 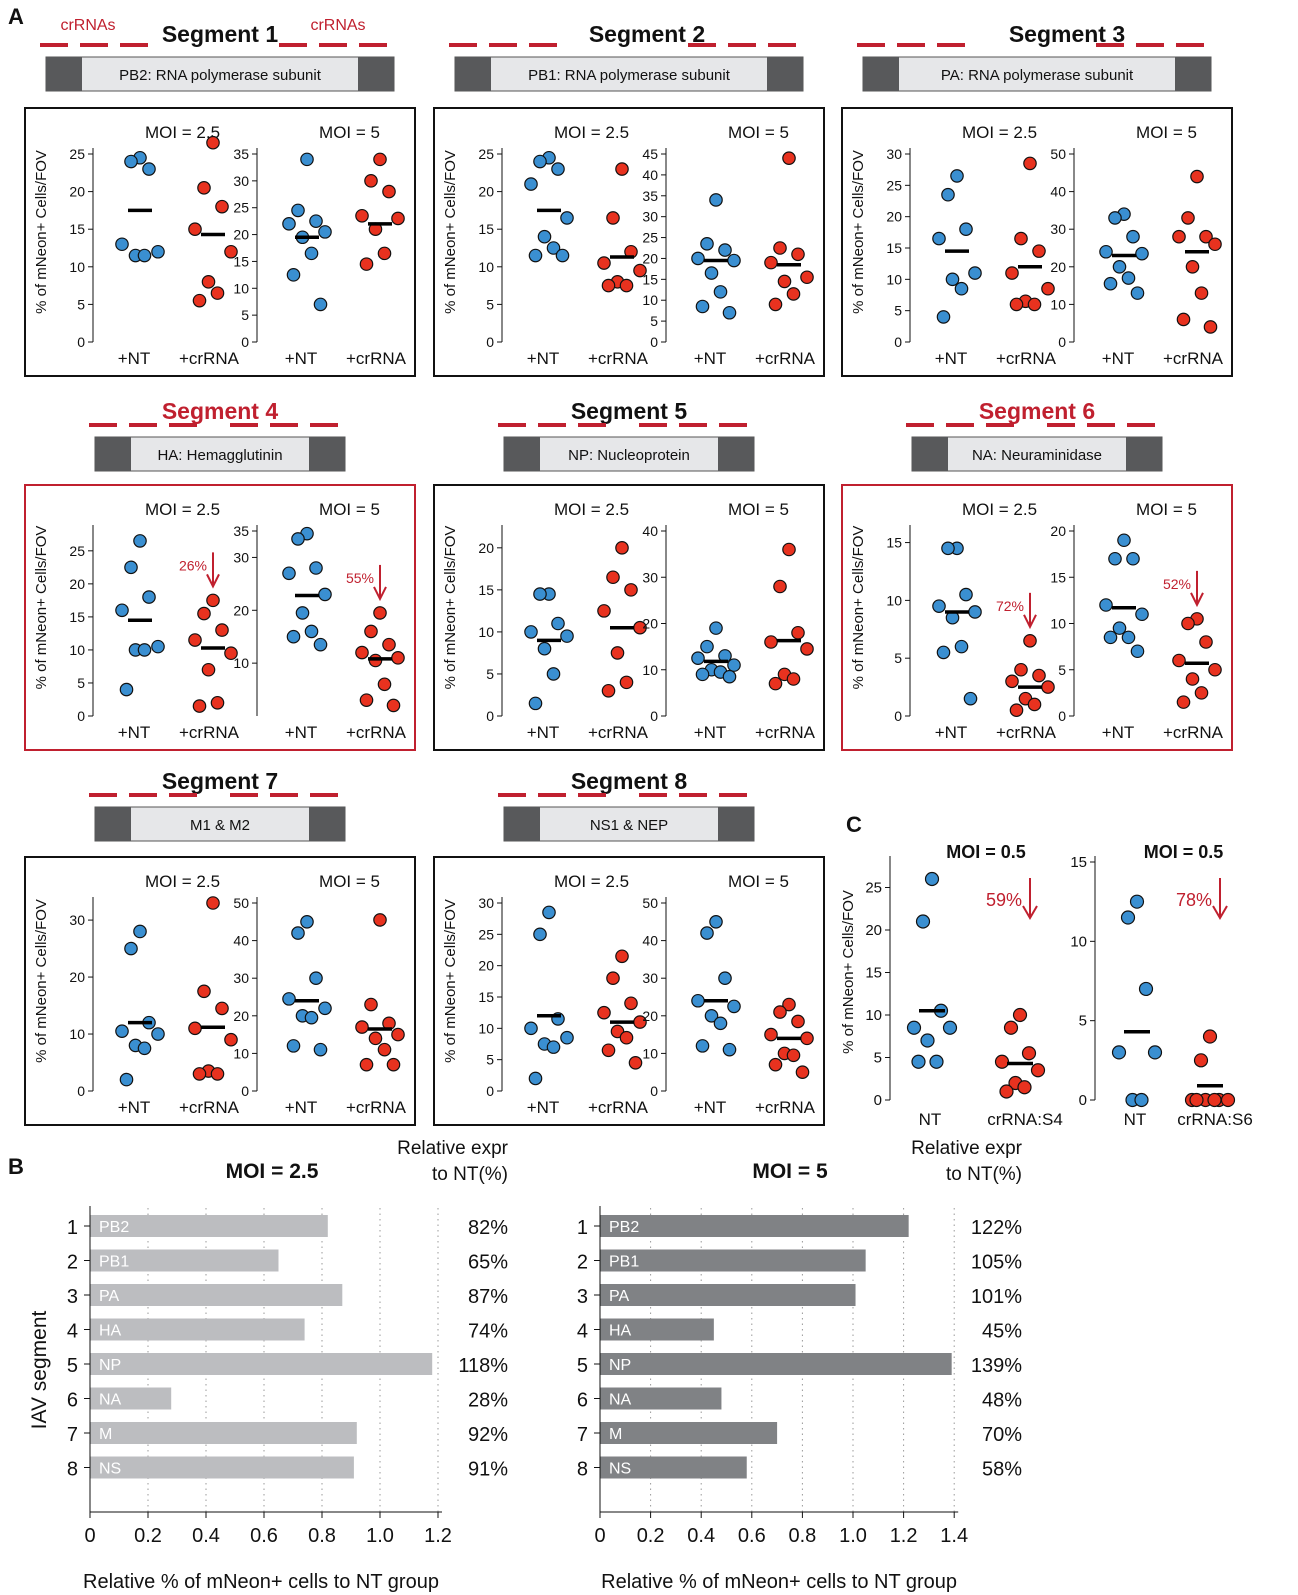 I want to click on percent-label: 48%, so click(x=1002, y=1401).